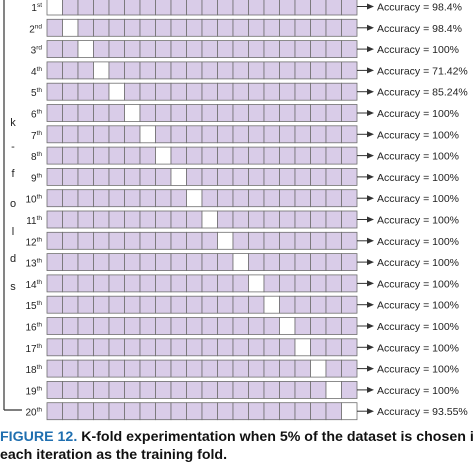 This screenshot has height=464, width=474. Describe the element at coordinates (13, 232) in the screenshot. I see `axis-letter: l` at that location.